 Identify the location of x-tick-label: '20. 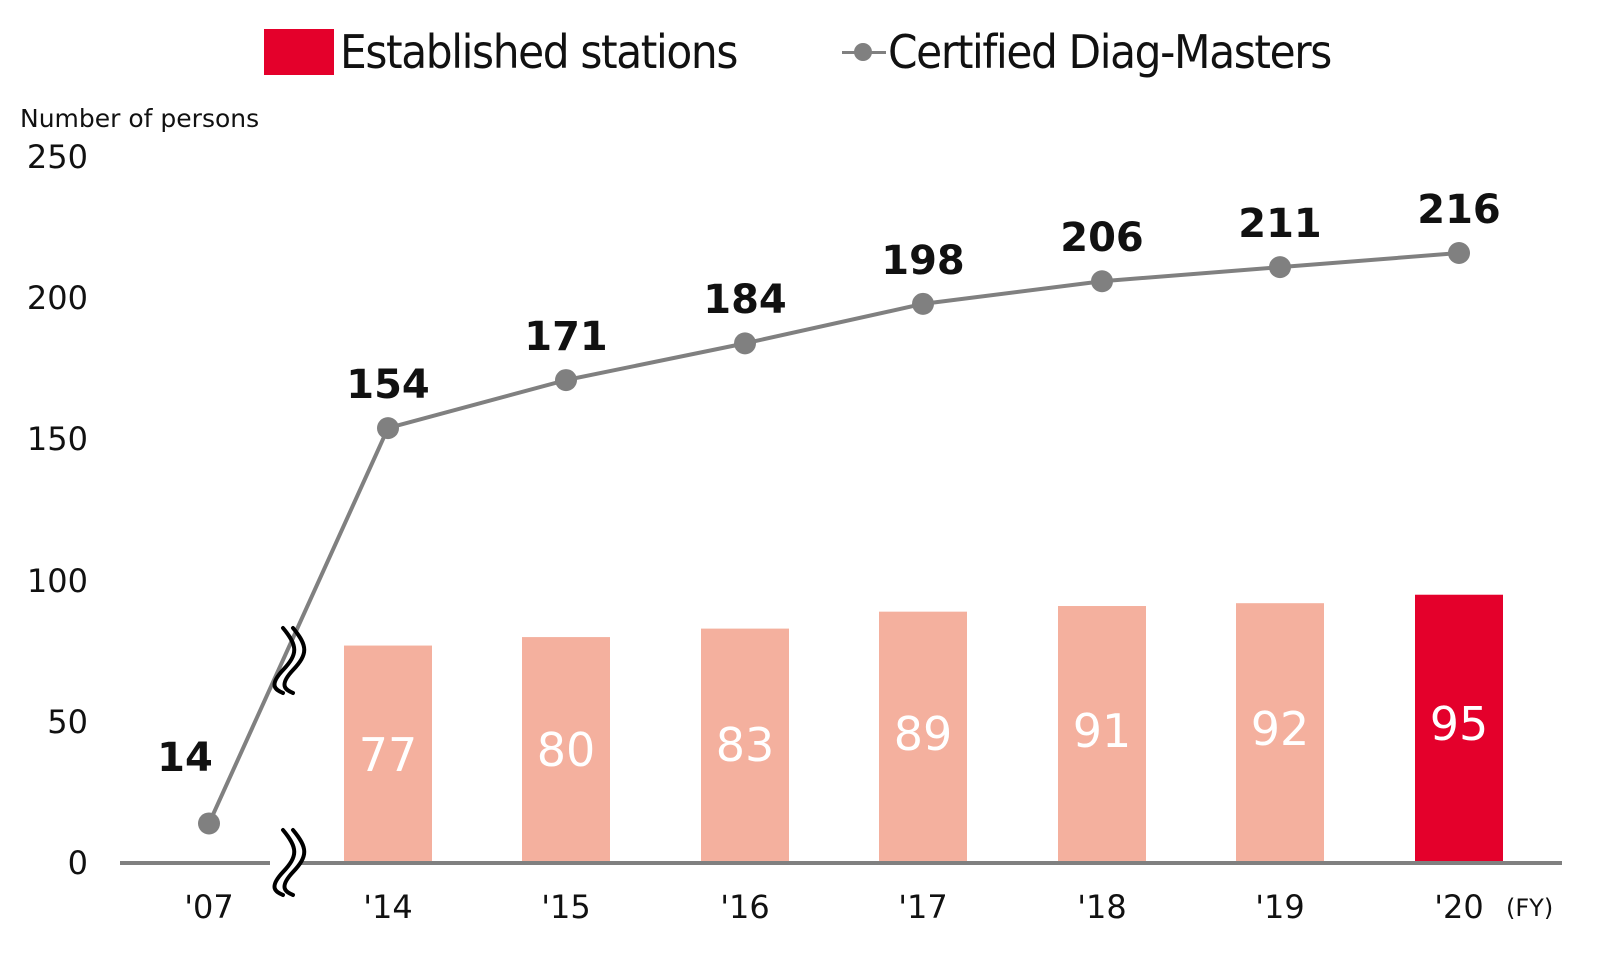
(1459, 907).